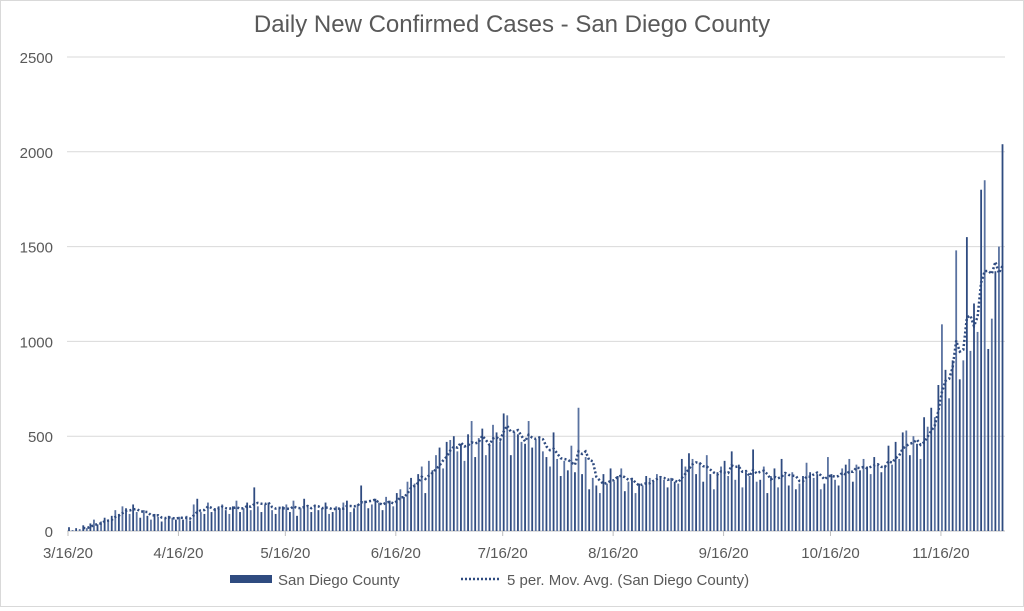 The height and width of the screenshot is (611, 1024). What do you see at coordinates (40, 437) in the screenshot?
I see `y-tick-label: 500` at bounding box center [40, 437].